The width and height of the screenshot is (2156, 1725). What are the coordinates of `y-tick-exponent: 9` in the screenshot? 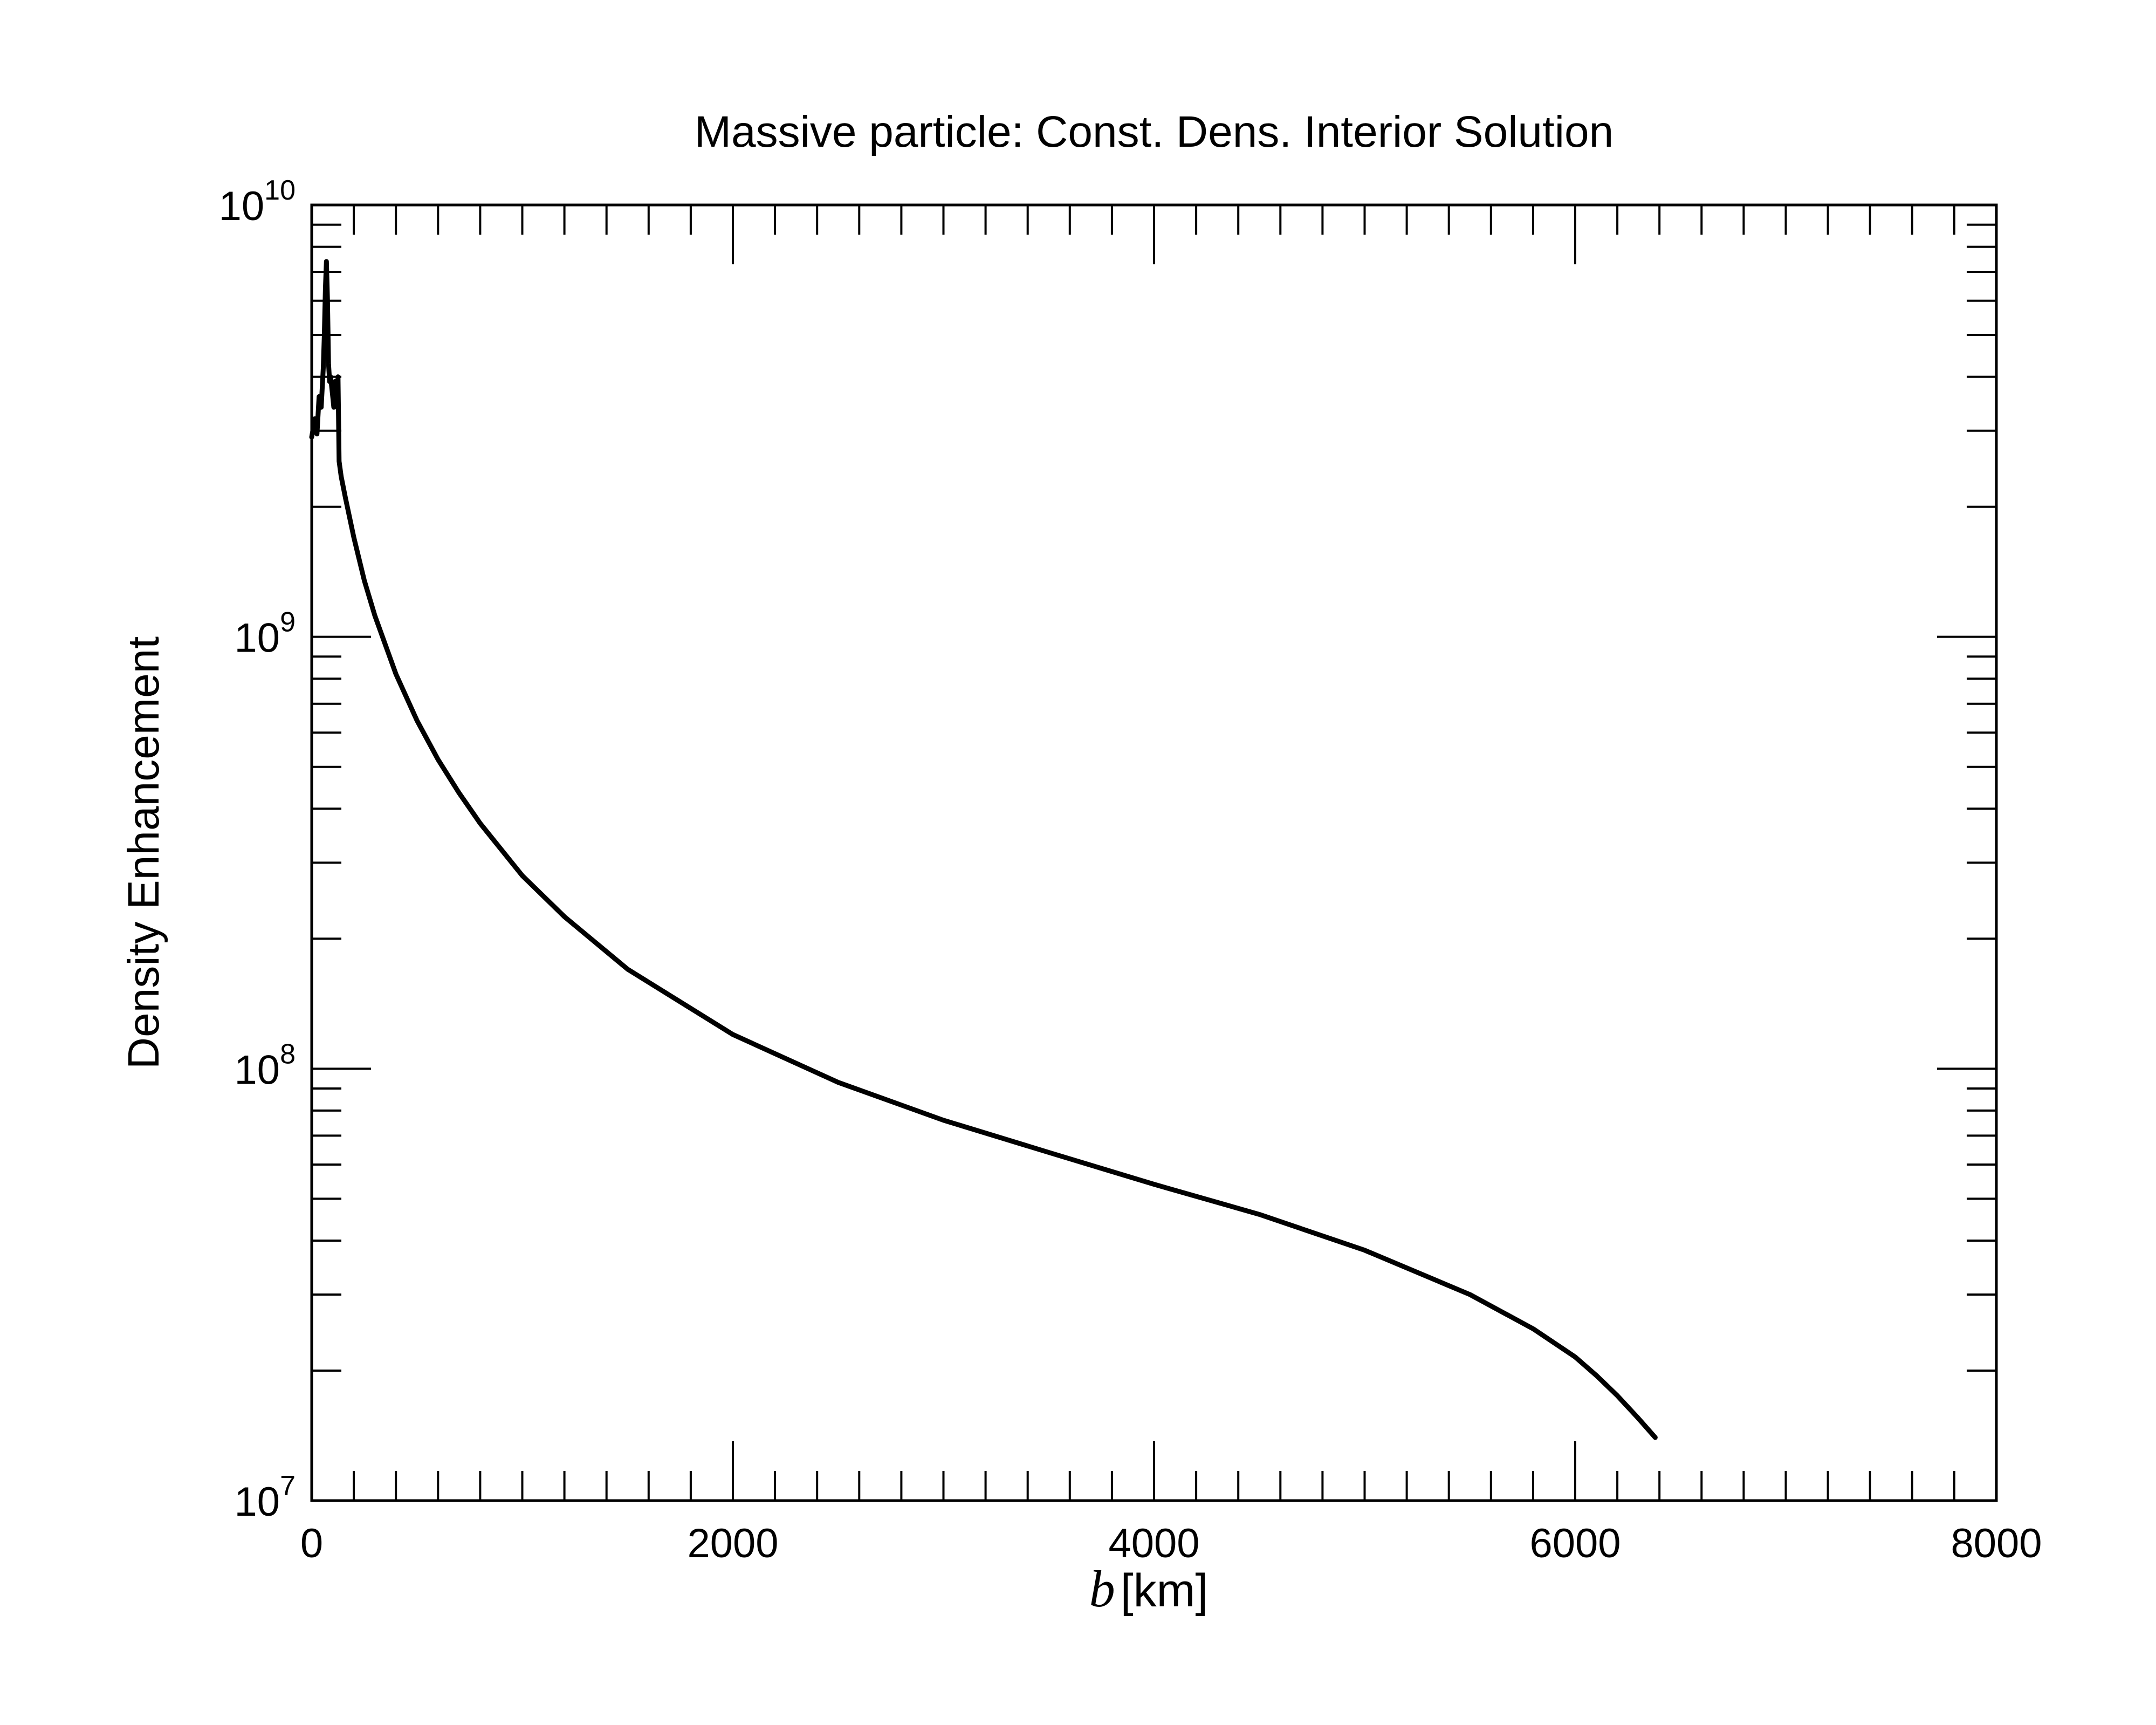 It's located at (288, 622).